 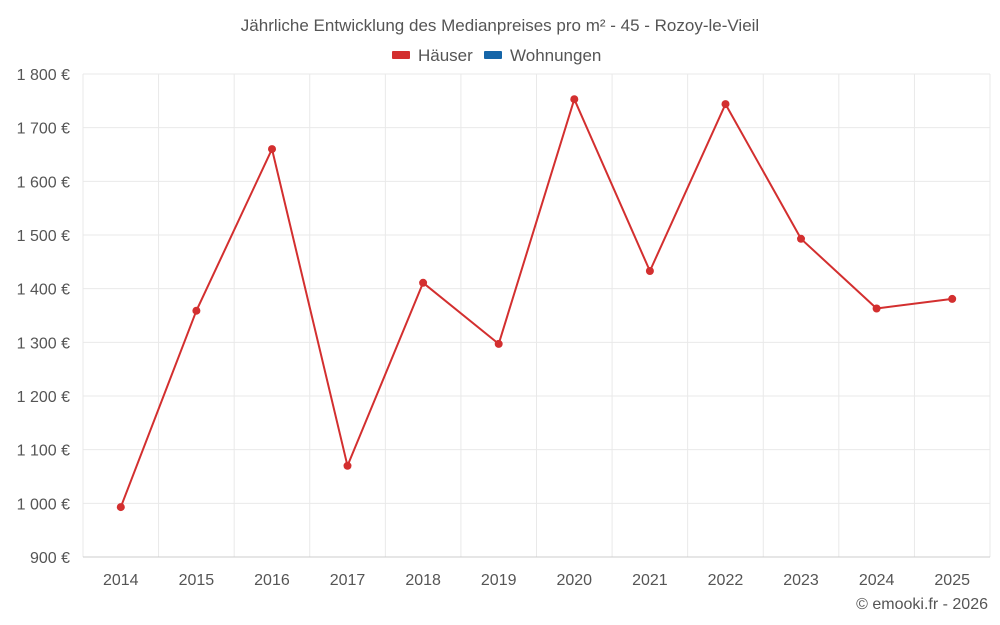 I want to click on credit-text: © emooki.fr - 2026, so click(x=922, y=604).